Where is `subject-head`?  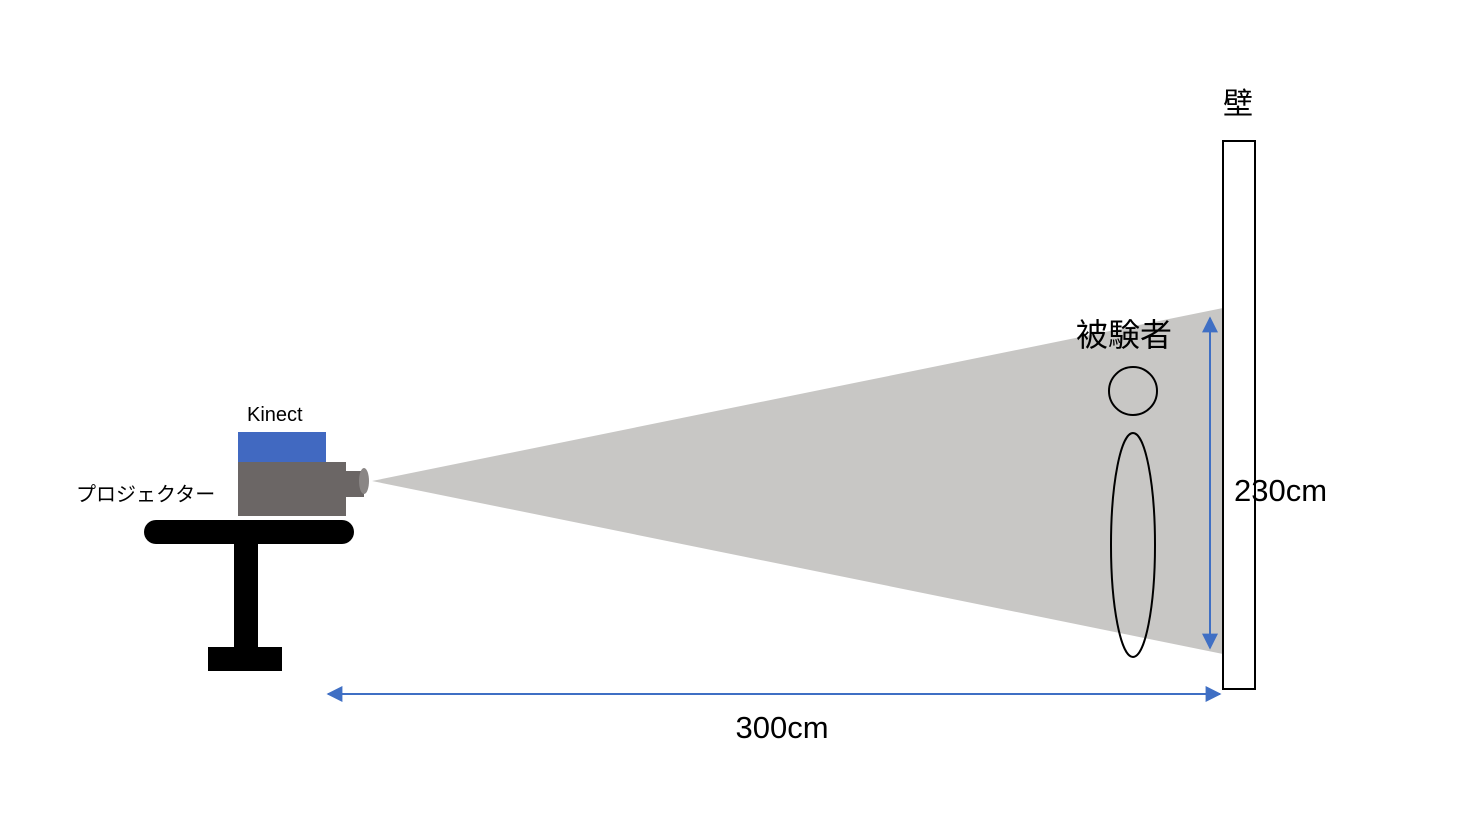 subject-head is located at coordinates (1133, 391).